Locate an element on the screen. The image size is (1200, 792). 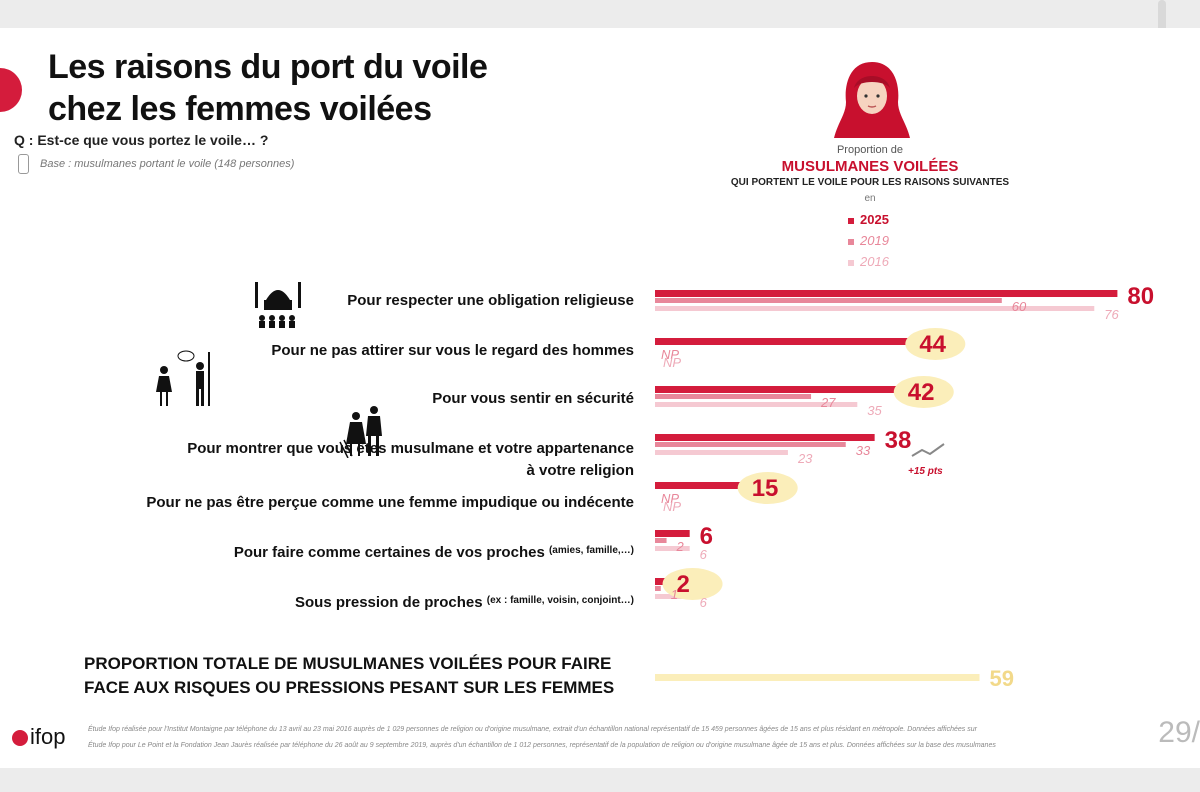
value-label-2016-row-1: NP is located at coordinates (672, 362).